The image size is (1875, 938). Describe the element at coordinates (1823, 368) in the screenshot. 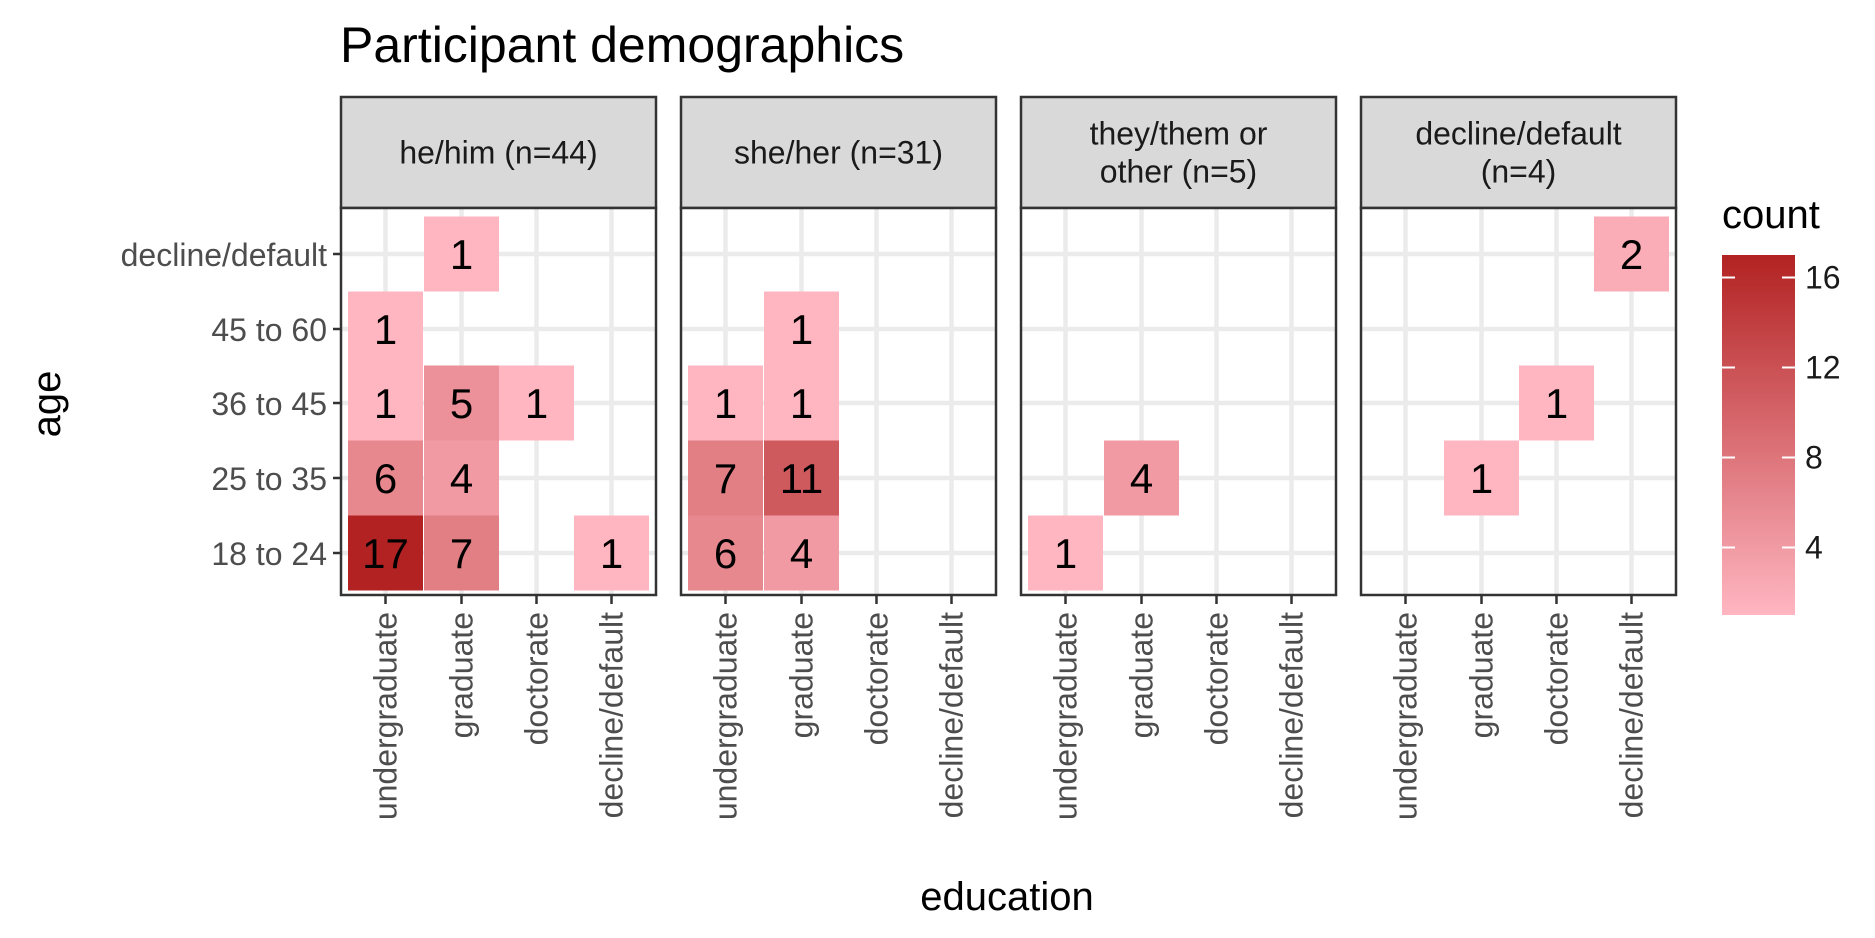

I see `legend-tick-label: 12` at that location.